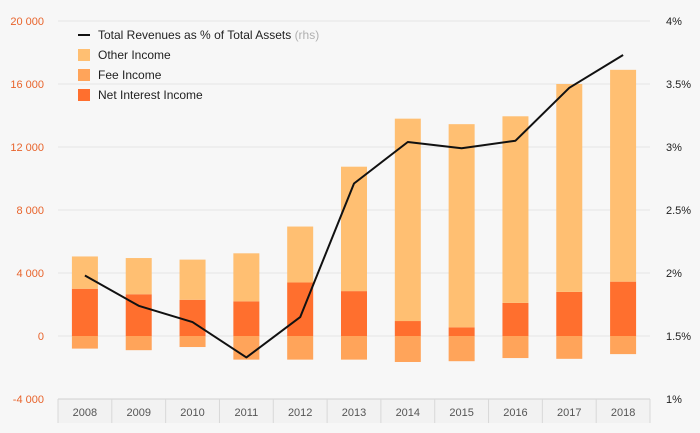  Describe the element at coordinates (192, 317) in the screenshot. I see `bar-net-interest-income-2010` at that location.